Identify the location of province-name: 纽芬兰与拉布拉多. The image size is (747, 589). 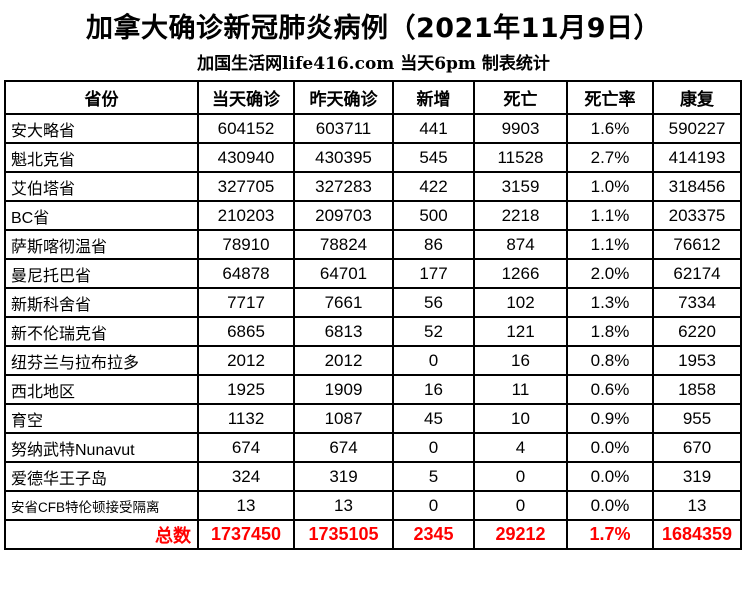
(101, 360).